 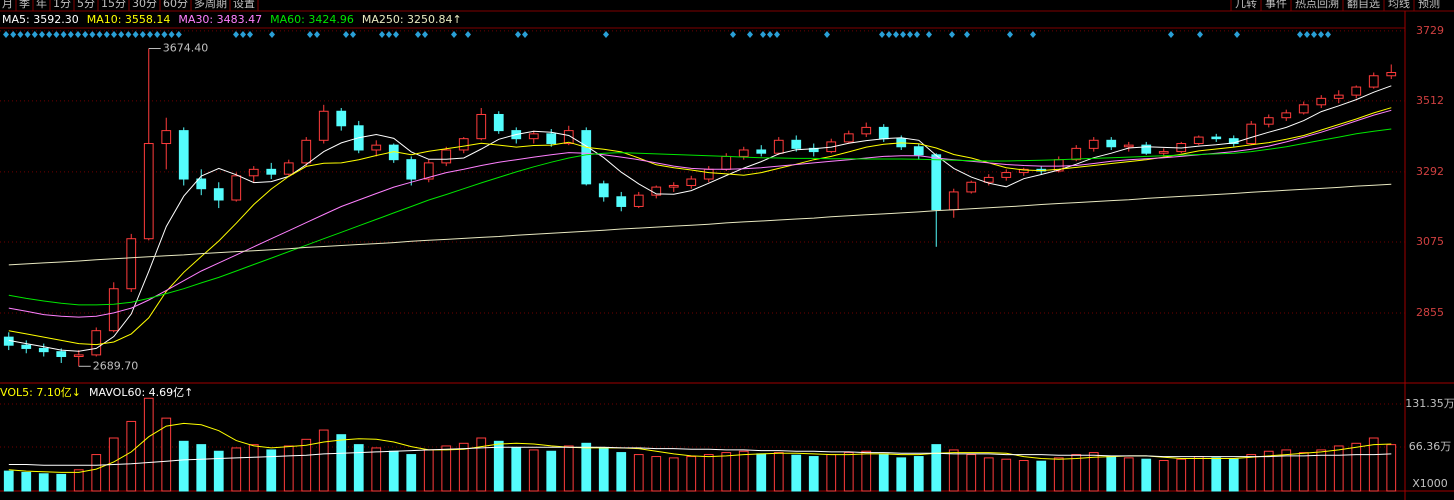 I want to click on toolbar-tab: 月, so click(x=7, y=5).